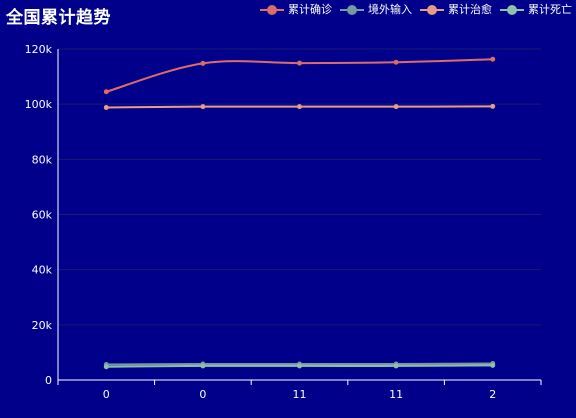 Image resolution: width=576 pixels, height=418 pixels. I want to click on y-tick-label-0: 0, so click(48, 380).